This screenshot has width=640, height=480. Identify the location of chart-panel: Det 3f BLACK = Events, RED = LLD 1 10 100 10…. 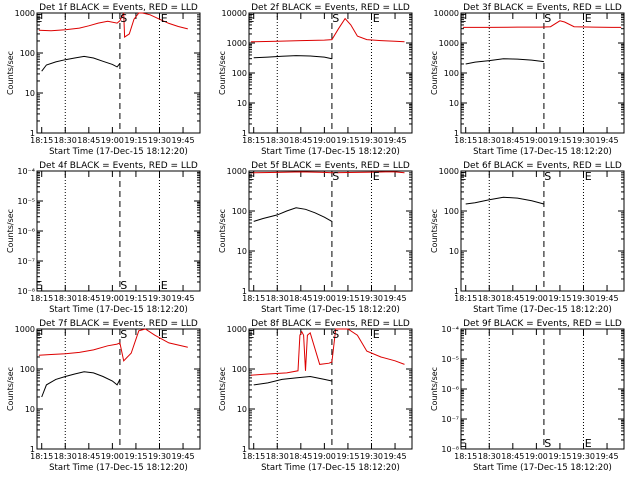
(527, 80).